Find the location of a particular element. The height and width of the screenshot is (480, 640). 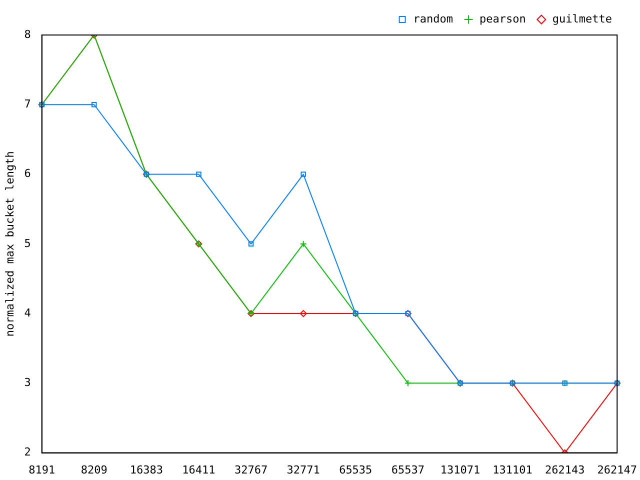

legend-label: pearson is located at coordinates (503, 19).